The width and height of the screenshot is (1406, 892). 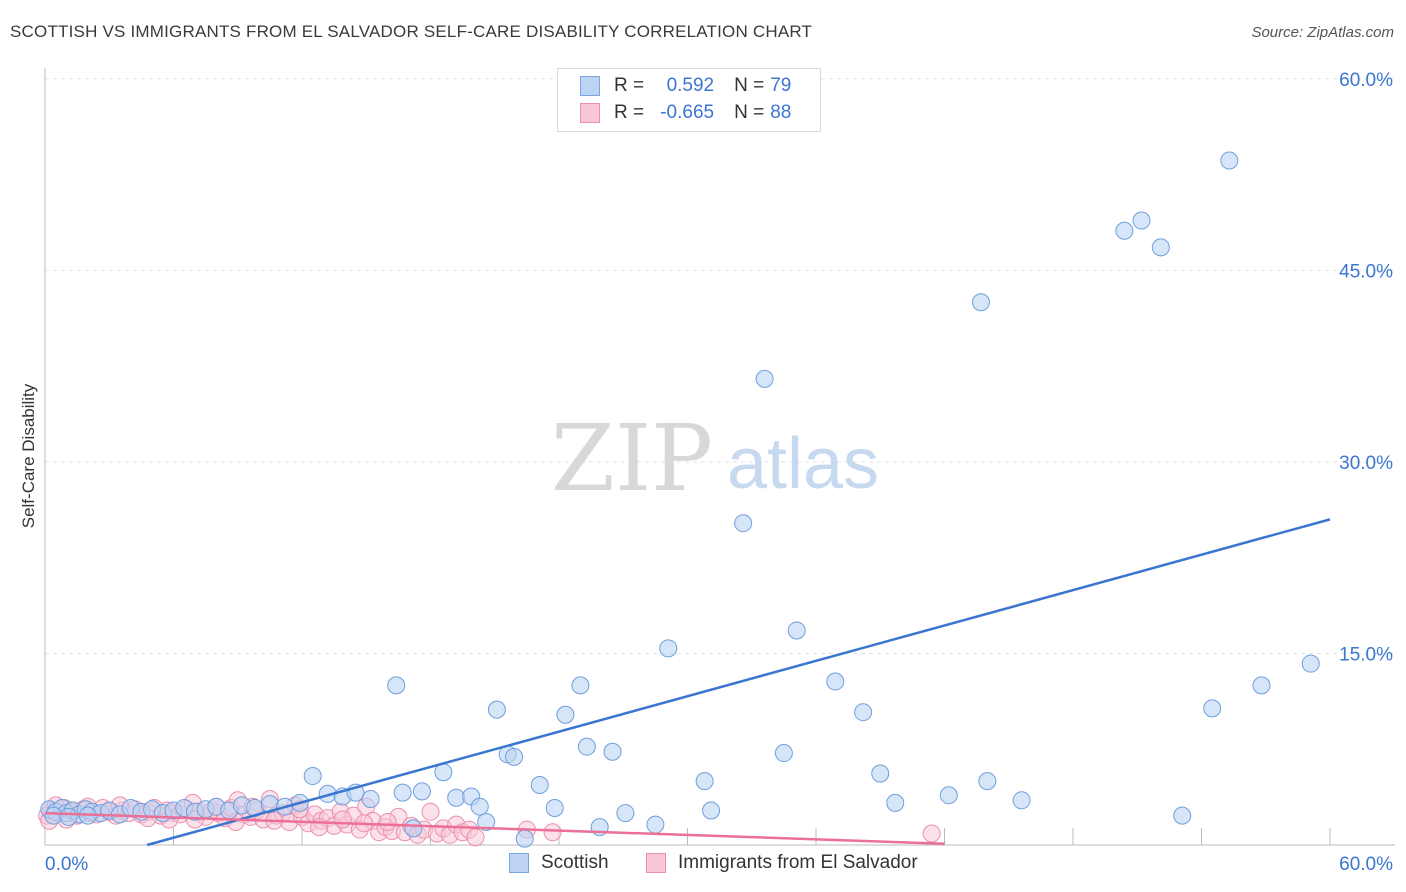 What do you see at coordinates (690, 85) in the screenshot?
I see `r-value: 0.592` at bounding box center [690, 85].